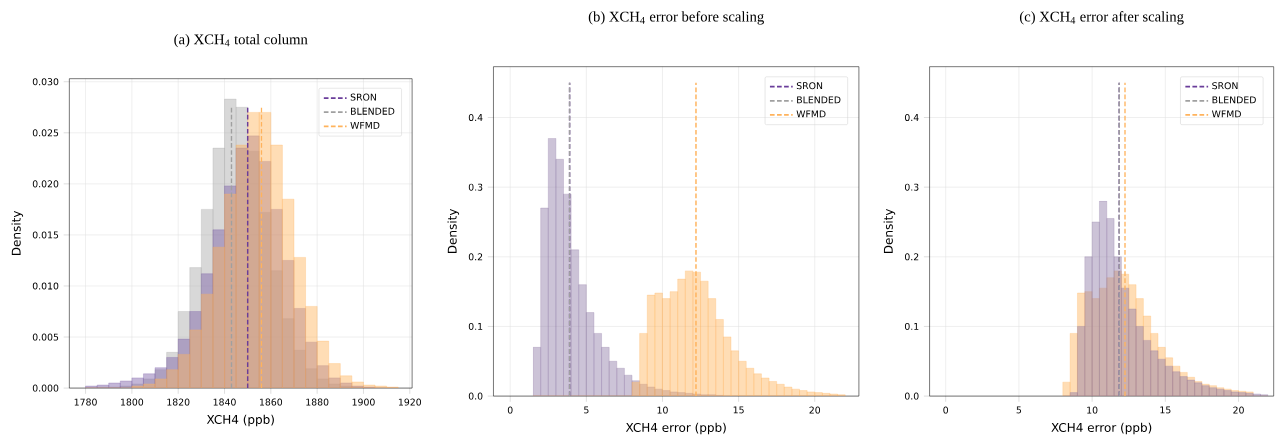 This screenshot has width=1287, height=439. I want to click on x-tick-label: 1880, so click(317, 402).